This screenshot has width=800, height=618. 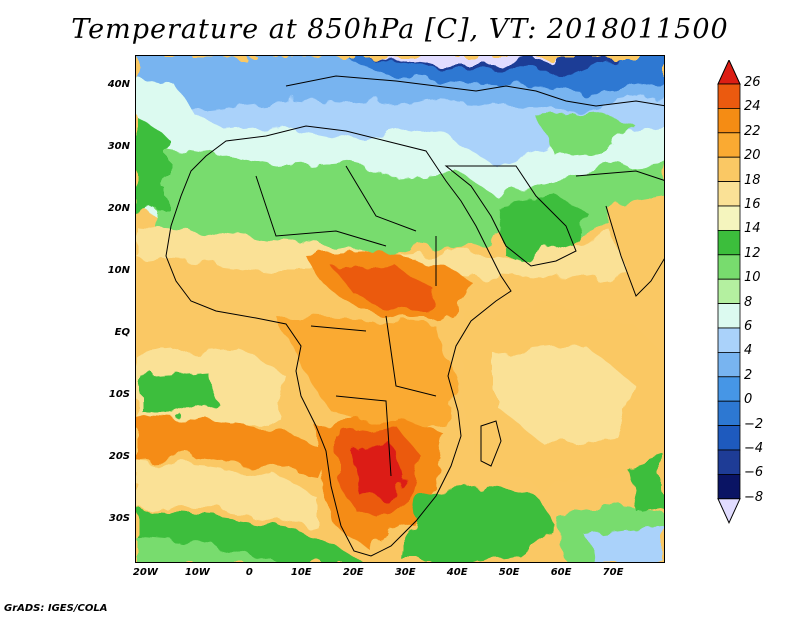 I want to click on colorbar-tick-label: 12, so click(x=752, y=253).